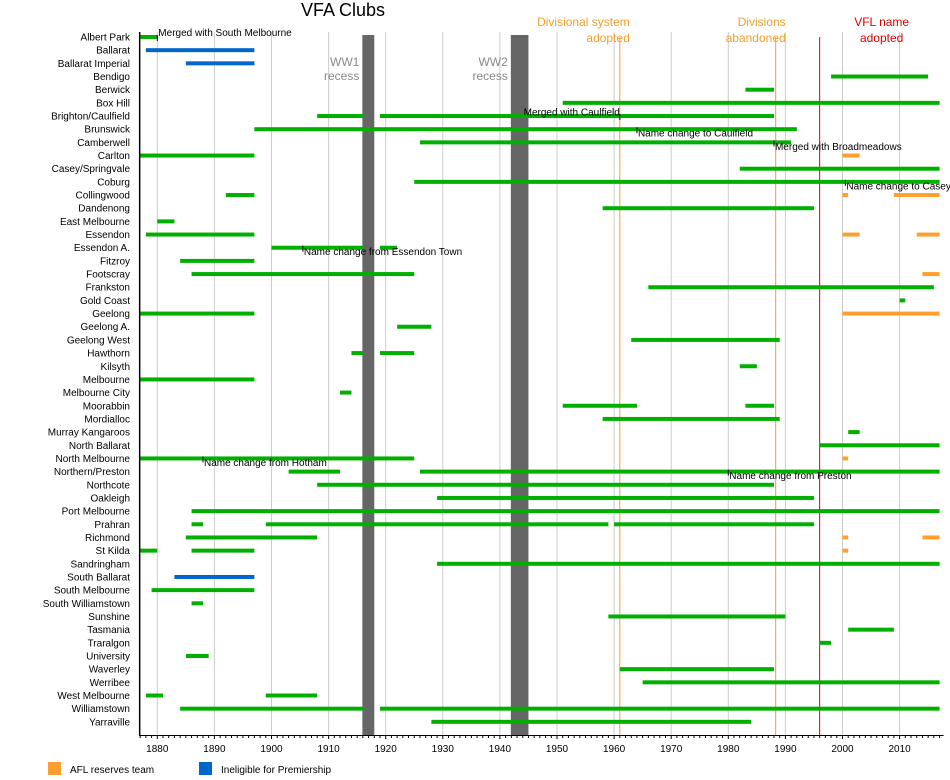 The image size is (950, 780). What do you see at coordinates (115, 261) in the screenshot?
I see `club-label: Fitzroy` at bounding box center [115, 261].